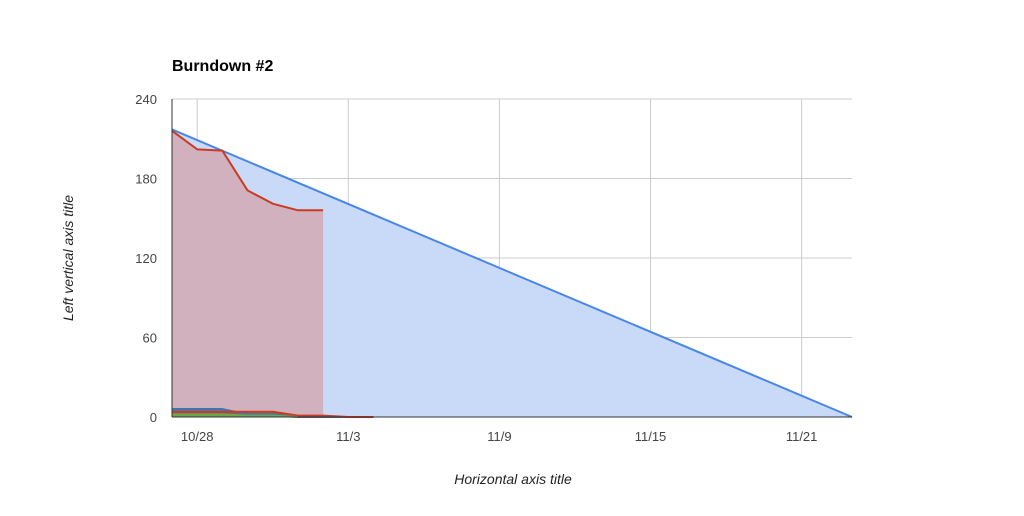  What do you see at coordinates (153, 417) in the screenshot?
I see `y-tick-label: 0` at bounding box center [153, 417].